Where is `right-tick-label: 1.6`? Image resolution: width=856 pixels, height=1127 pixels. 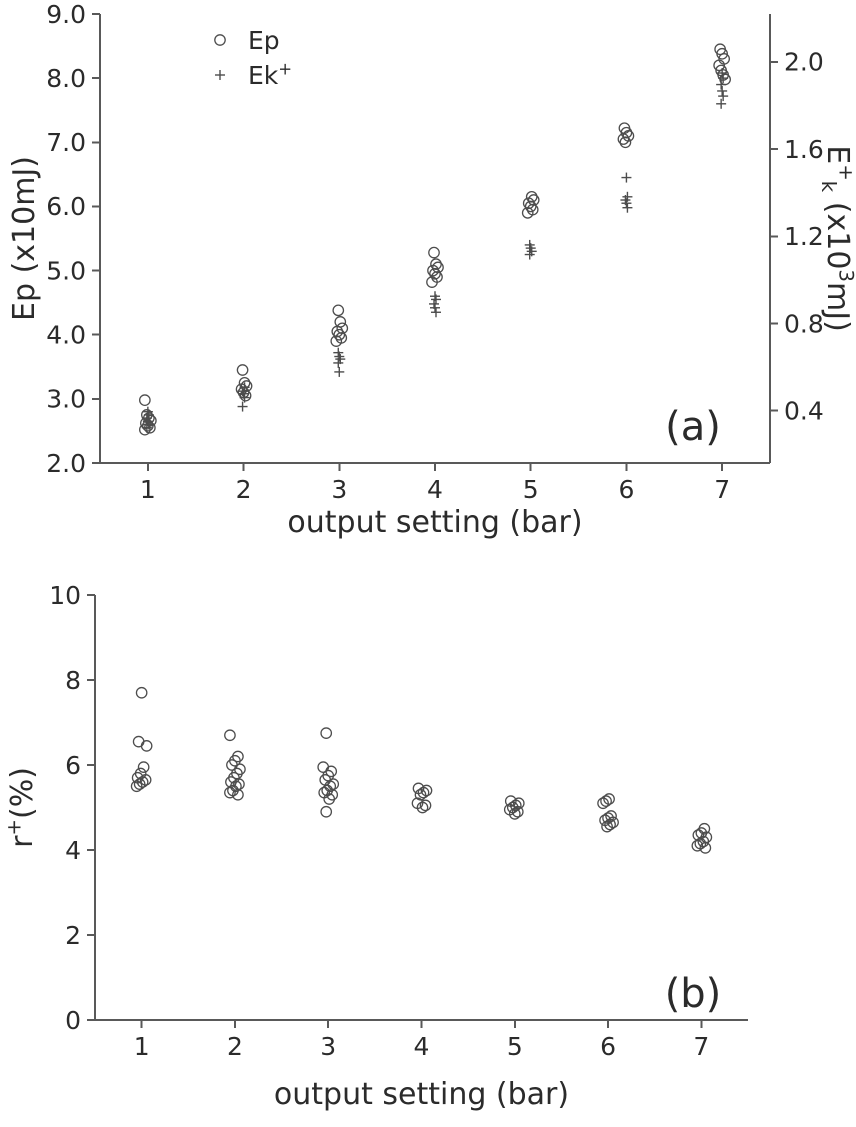 right-tick-label: 1.6 is located at coordinates (804, 149).